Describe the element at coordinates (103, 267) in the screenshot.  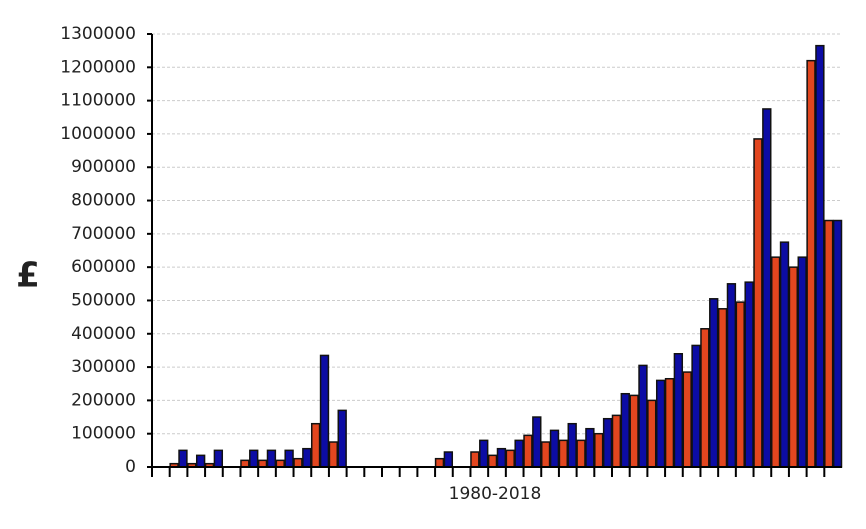
I see `y-tick-label: 600000` at that location.